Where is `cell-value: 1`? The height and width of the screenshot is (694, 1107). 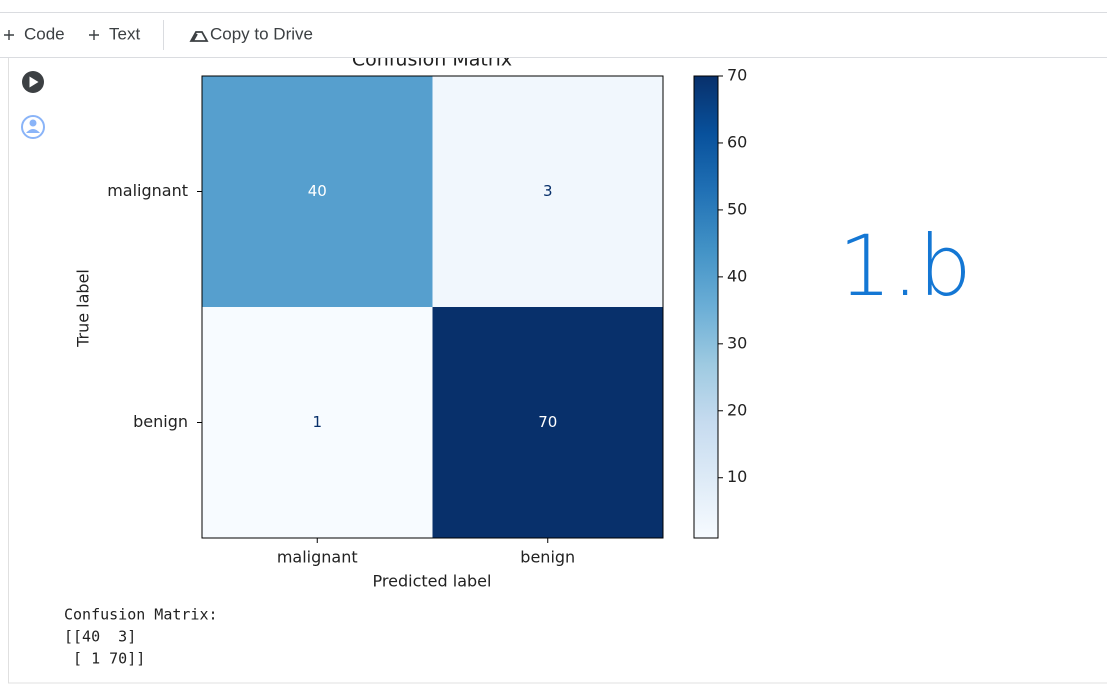
cell-value: 1 is located at coordinates (317, 422).